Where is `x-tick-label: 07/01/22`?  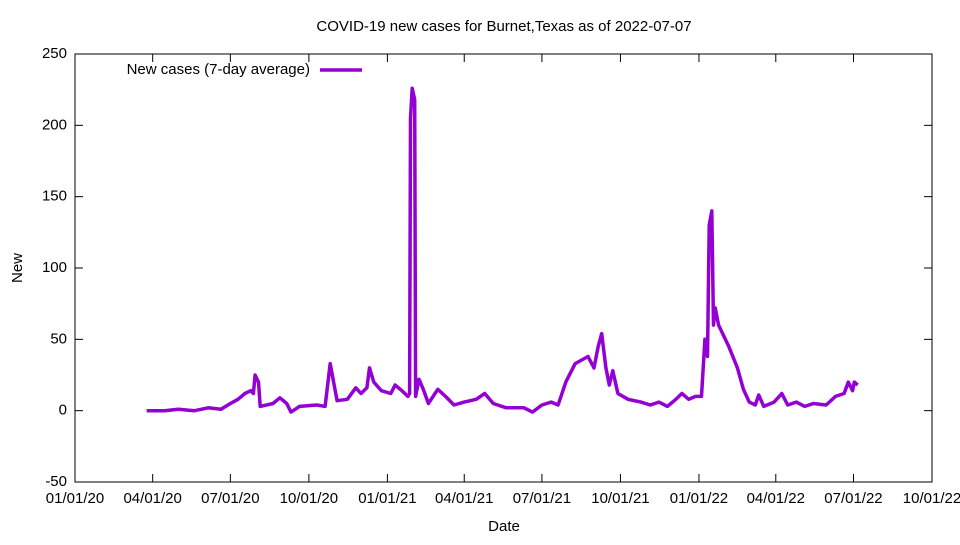
x-tick-label: 07/01/22 is located at coordinates (853, 498).